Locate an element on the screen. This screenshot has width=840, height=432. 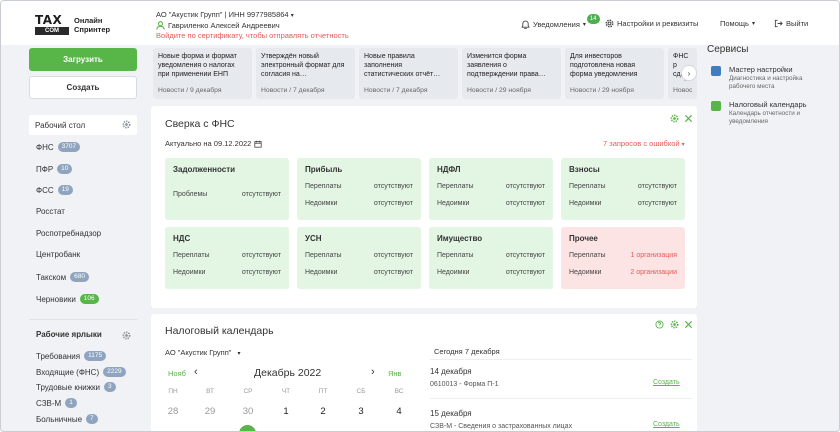
org-name: АО "Акустик Групп" | ИНН 9977985864 is located at coordinates (222, 14).